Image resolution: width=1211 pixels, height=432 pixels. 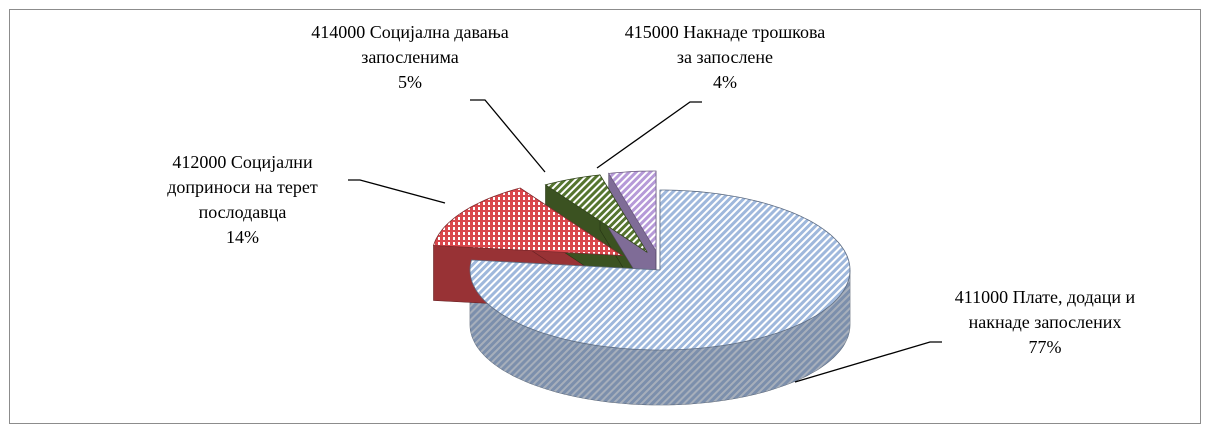 I want to click on value-label: 14%, so click(x=242, y=237).